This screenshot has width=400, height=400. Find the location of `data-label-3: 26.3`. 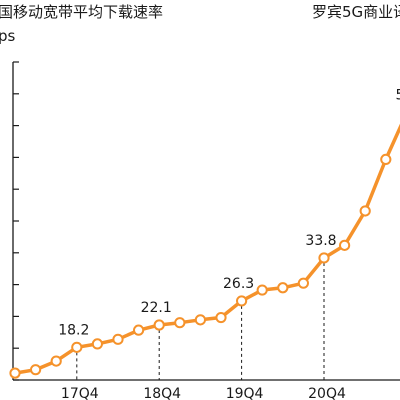

data-label-3: 26.3 is located at coordinates (238, 284).